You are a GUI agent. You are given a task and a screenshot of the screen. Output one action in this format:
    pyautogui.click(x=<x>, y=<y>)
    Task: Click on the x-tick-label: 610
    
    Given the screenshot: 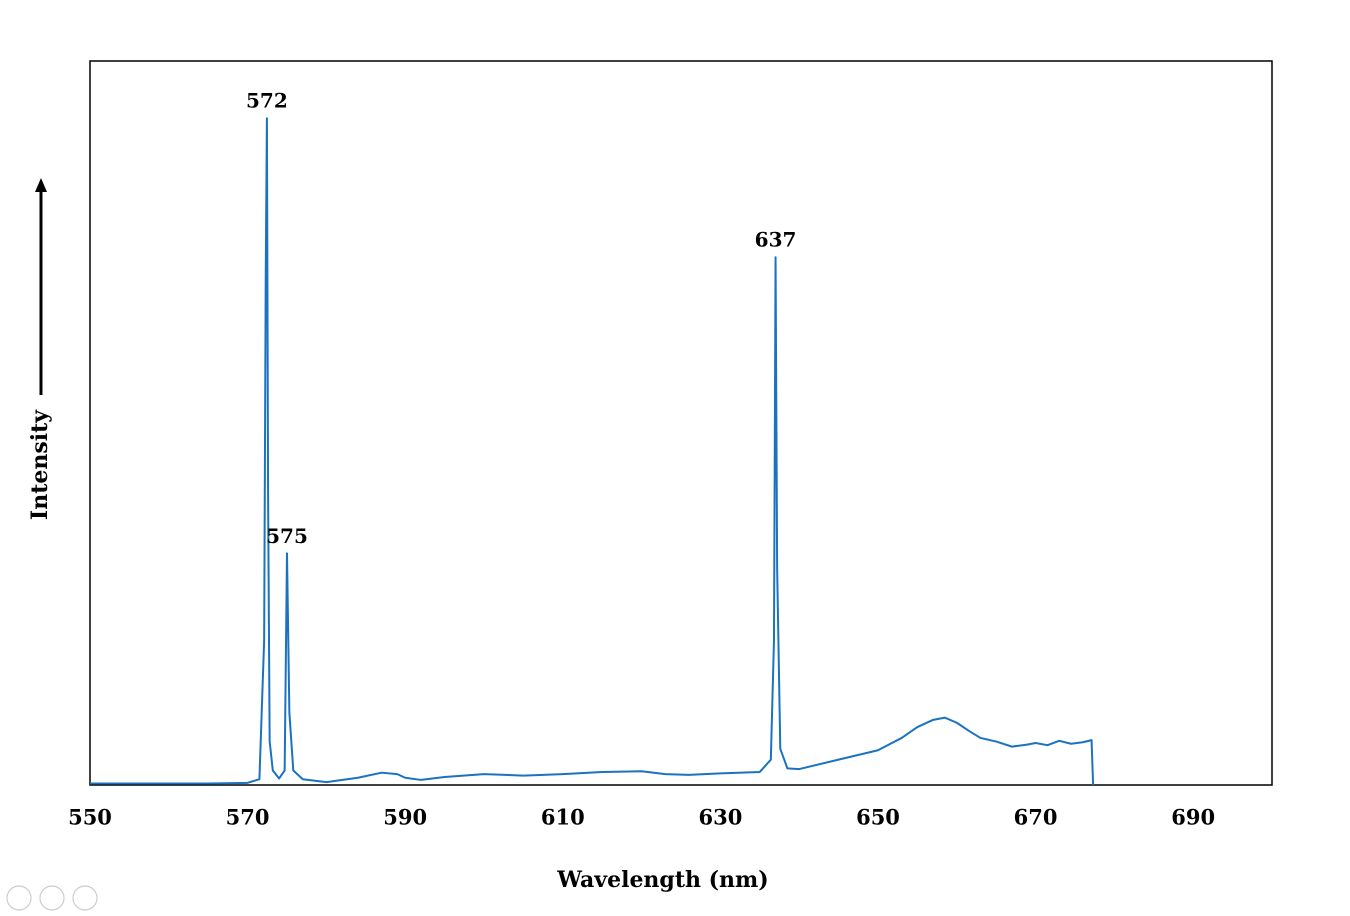 What is the action you would take?
    pyautogui.click(x=563, y=817)
    